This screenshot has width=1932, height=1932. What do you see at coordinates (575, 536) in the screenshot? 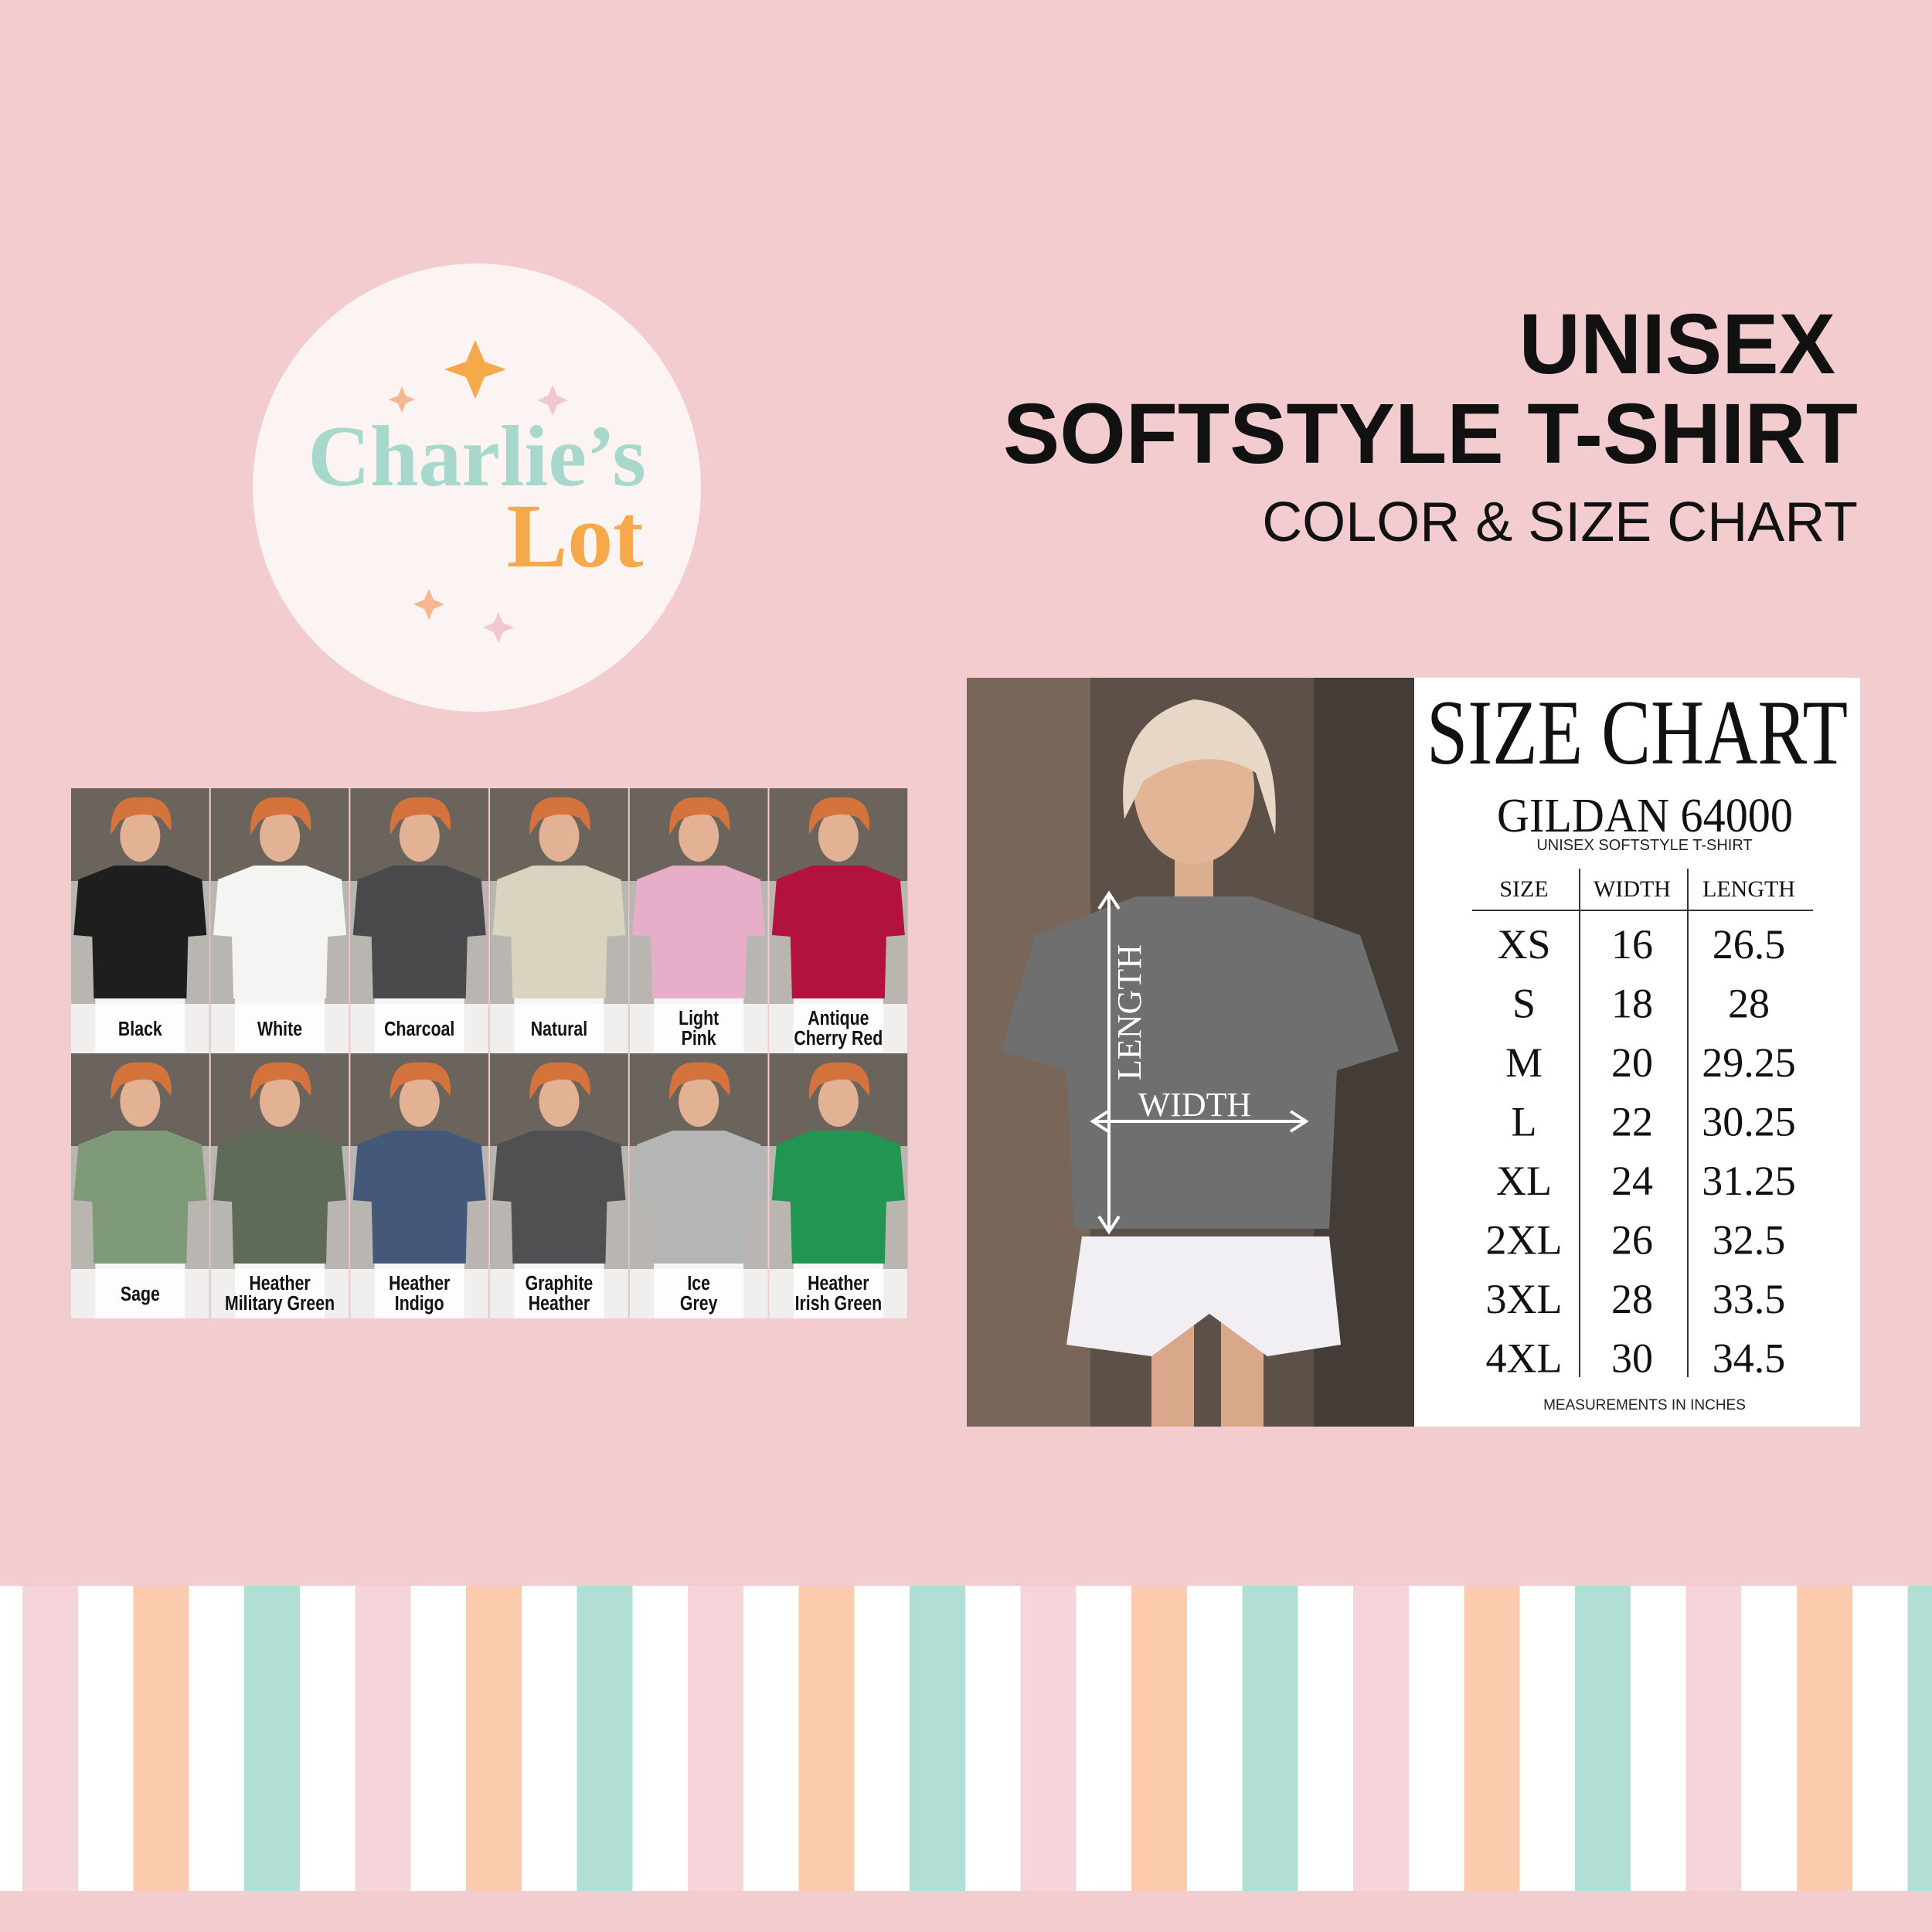
I see `logo-text: Lot` at bounding box center [575, 536].